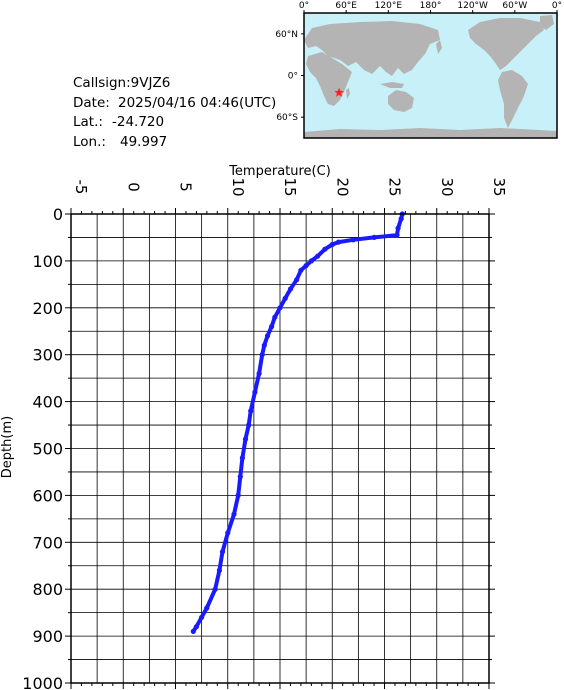 This screenshot has height=690, width=564. Describe the element at coordinates (91, 103) in the screenshot. I see `date-label: Date:` at that location.